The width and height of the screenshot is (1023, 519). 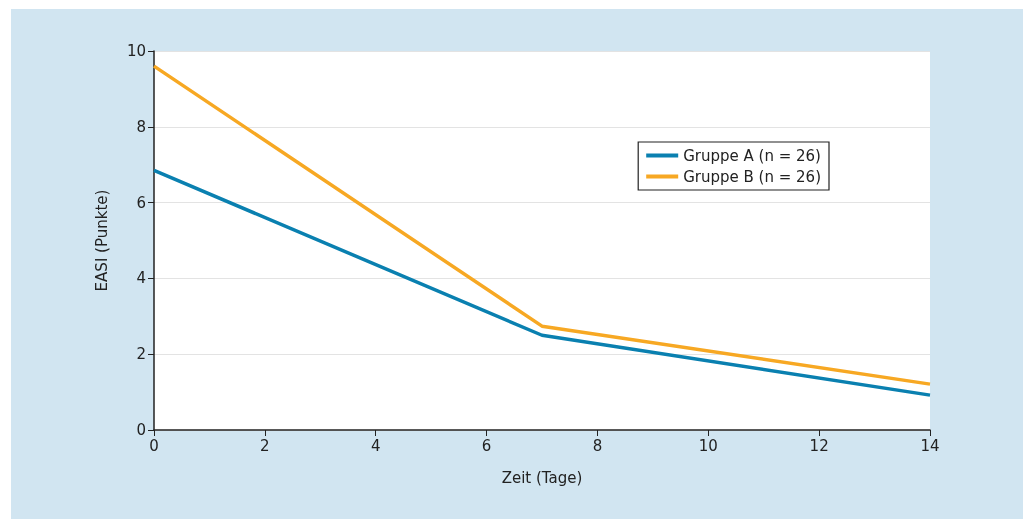 I want to click on x-tick-label: 12, so click(x=819, y=445).